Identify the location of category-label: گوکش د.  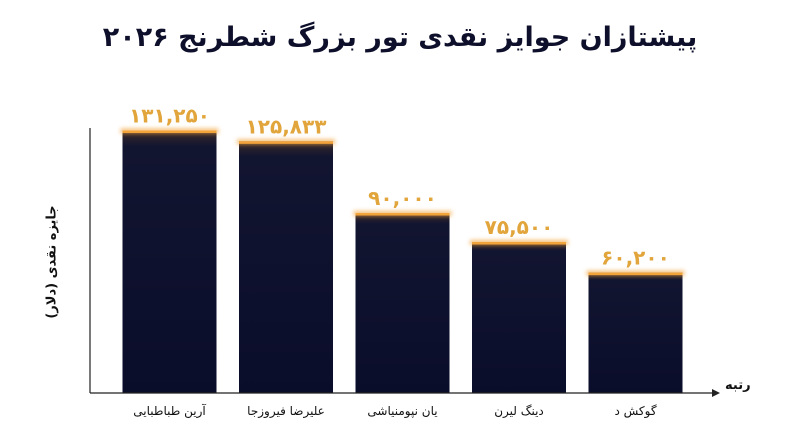
(635, 411).